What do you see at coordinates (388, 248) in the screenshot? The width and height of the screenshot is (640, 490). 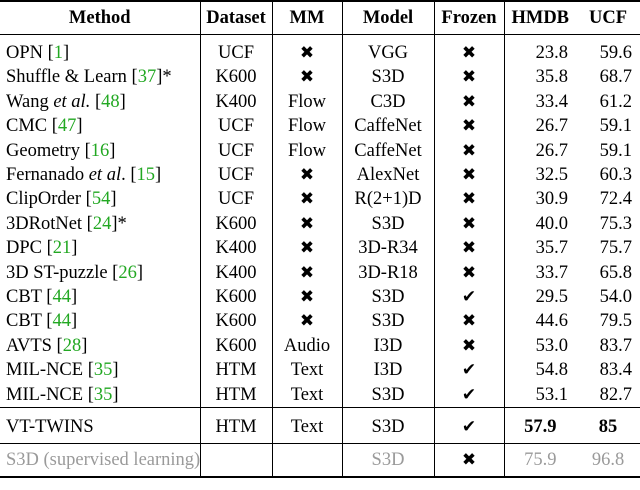 I see `cell-model: 3D-R34` at bounding box center [388, 248].